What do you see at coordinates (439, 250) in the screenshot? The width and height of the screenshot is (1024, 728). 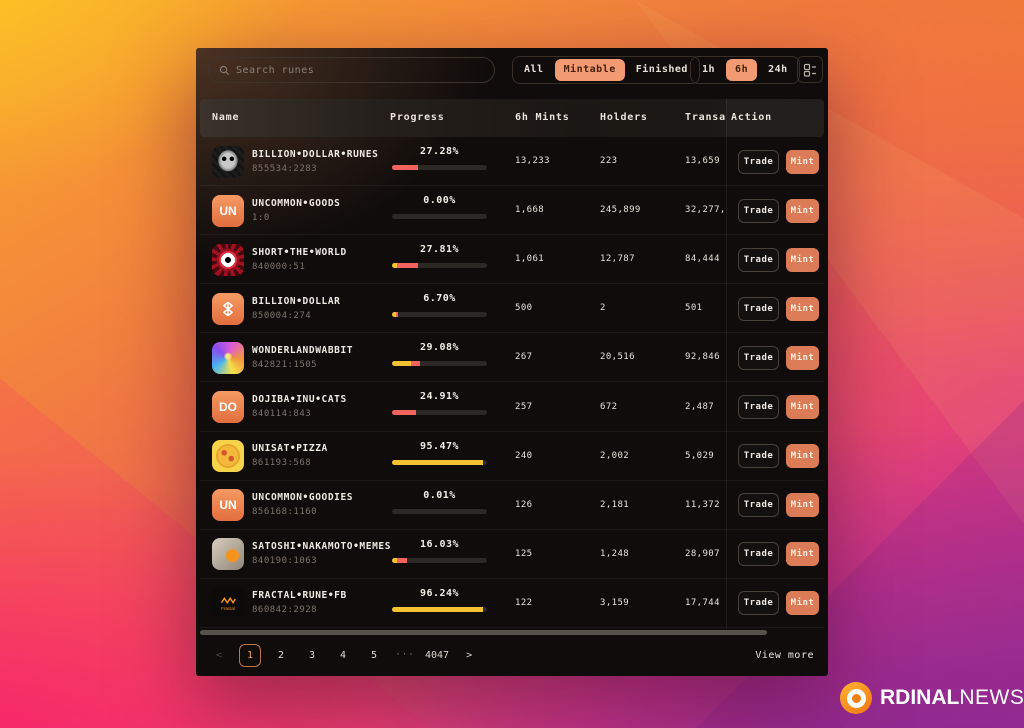 I see `progress-percent: 27.81%` at bounding box center [439, 250].